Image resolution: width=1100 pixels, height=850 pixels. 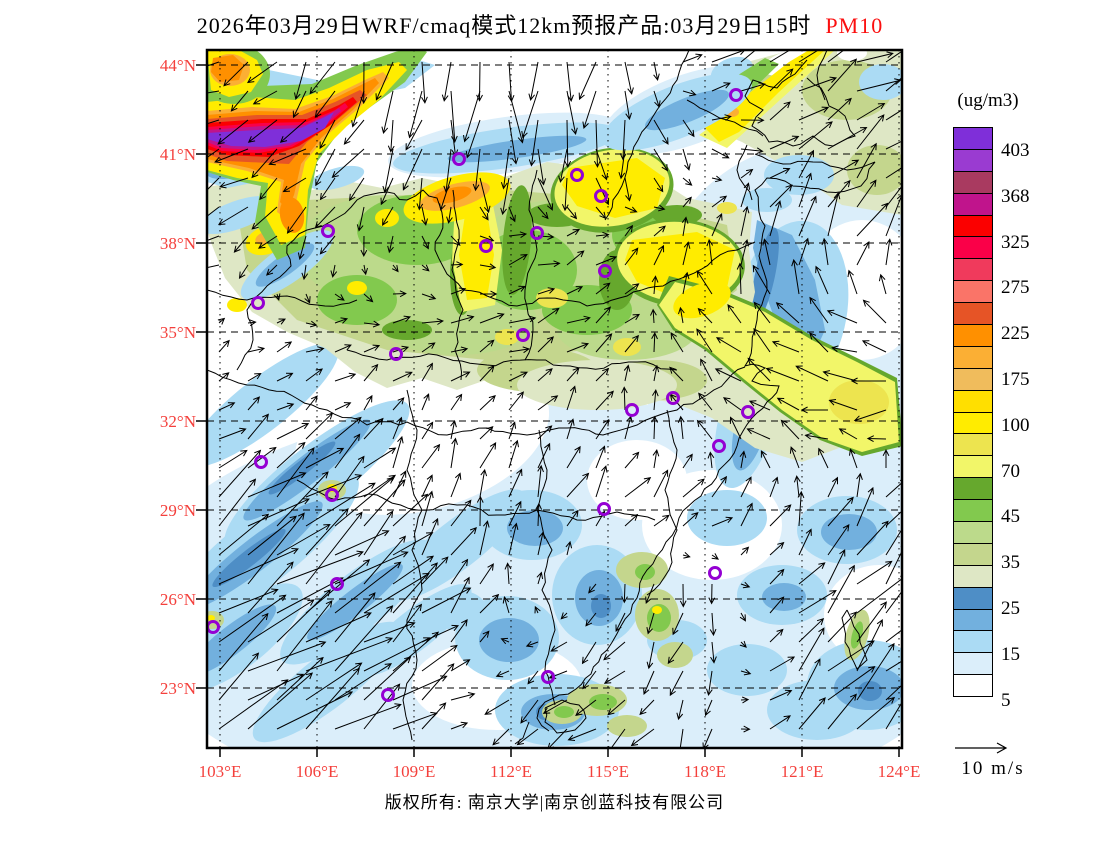 What do you see at coordinates (705, 771) in the screenshot?
I see `lon-label: 118°E` at bounding box center [705, 771].